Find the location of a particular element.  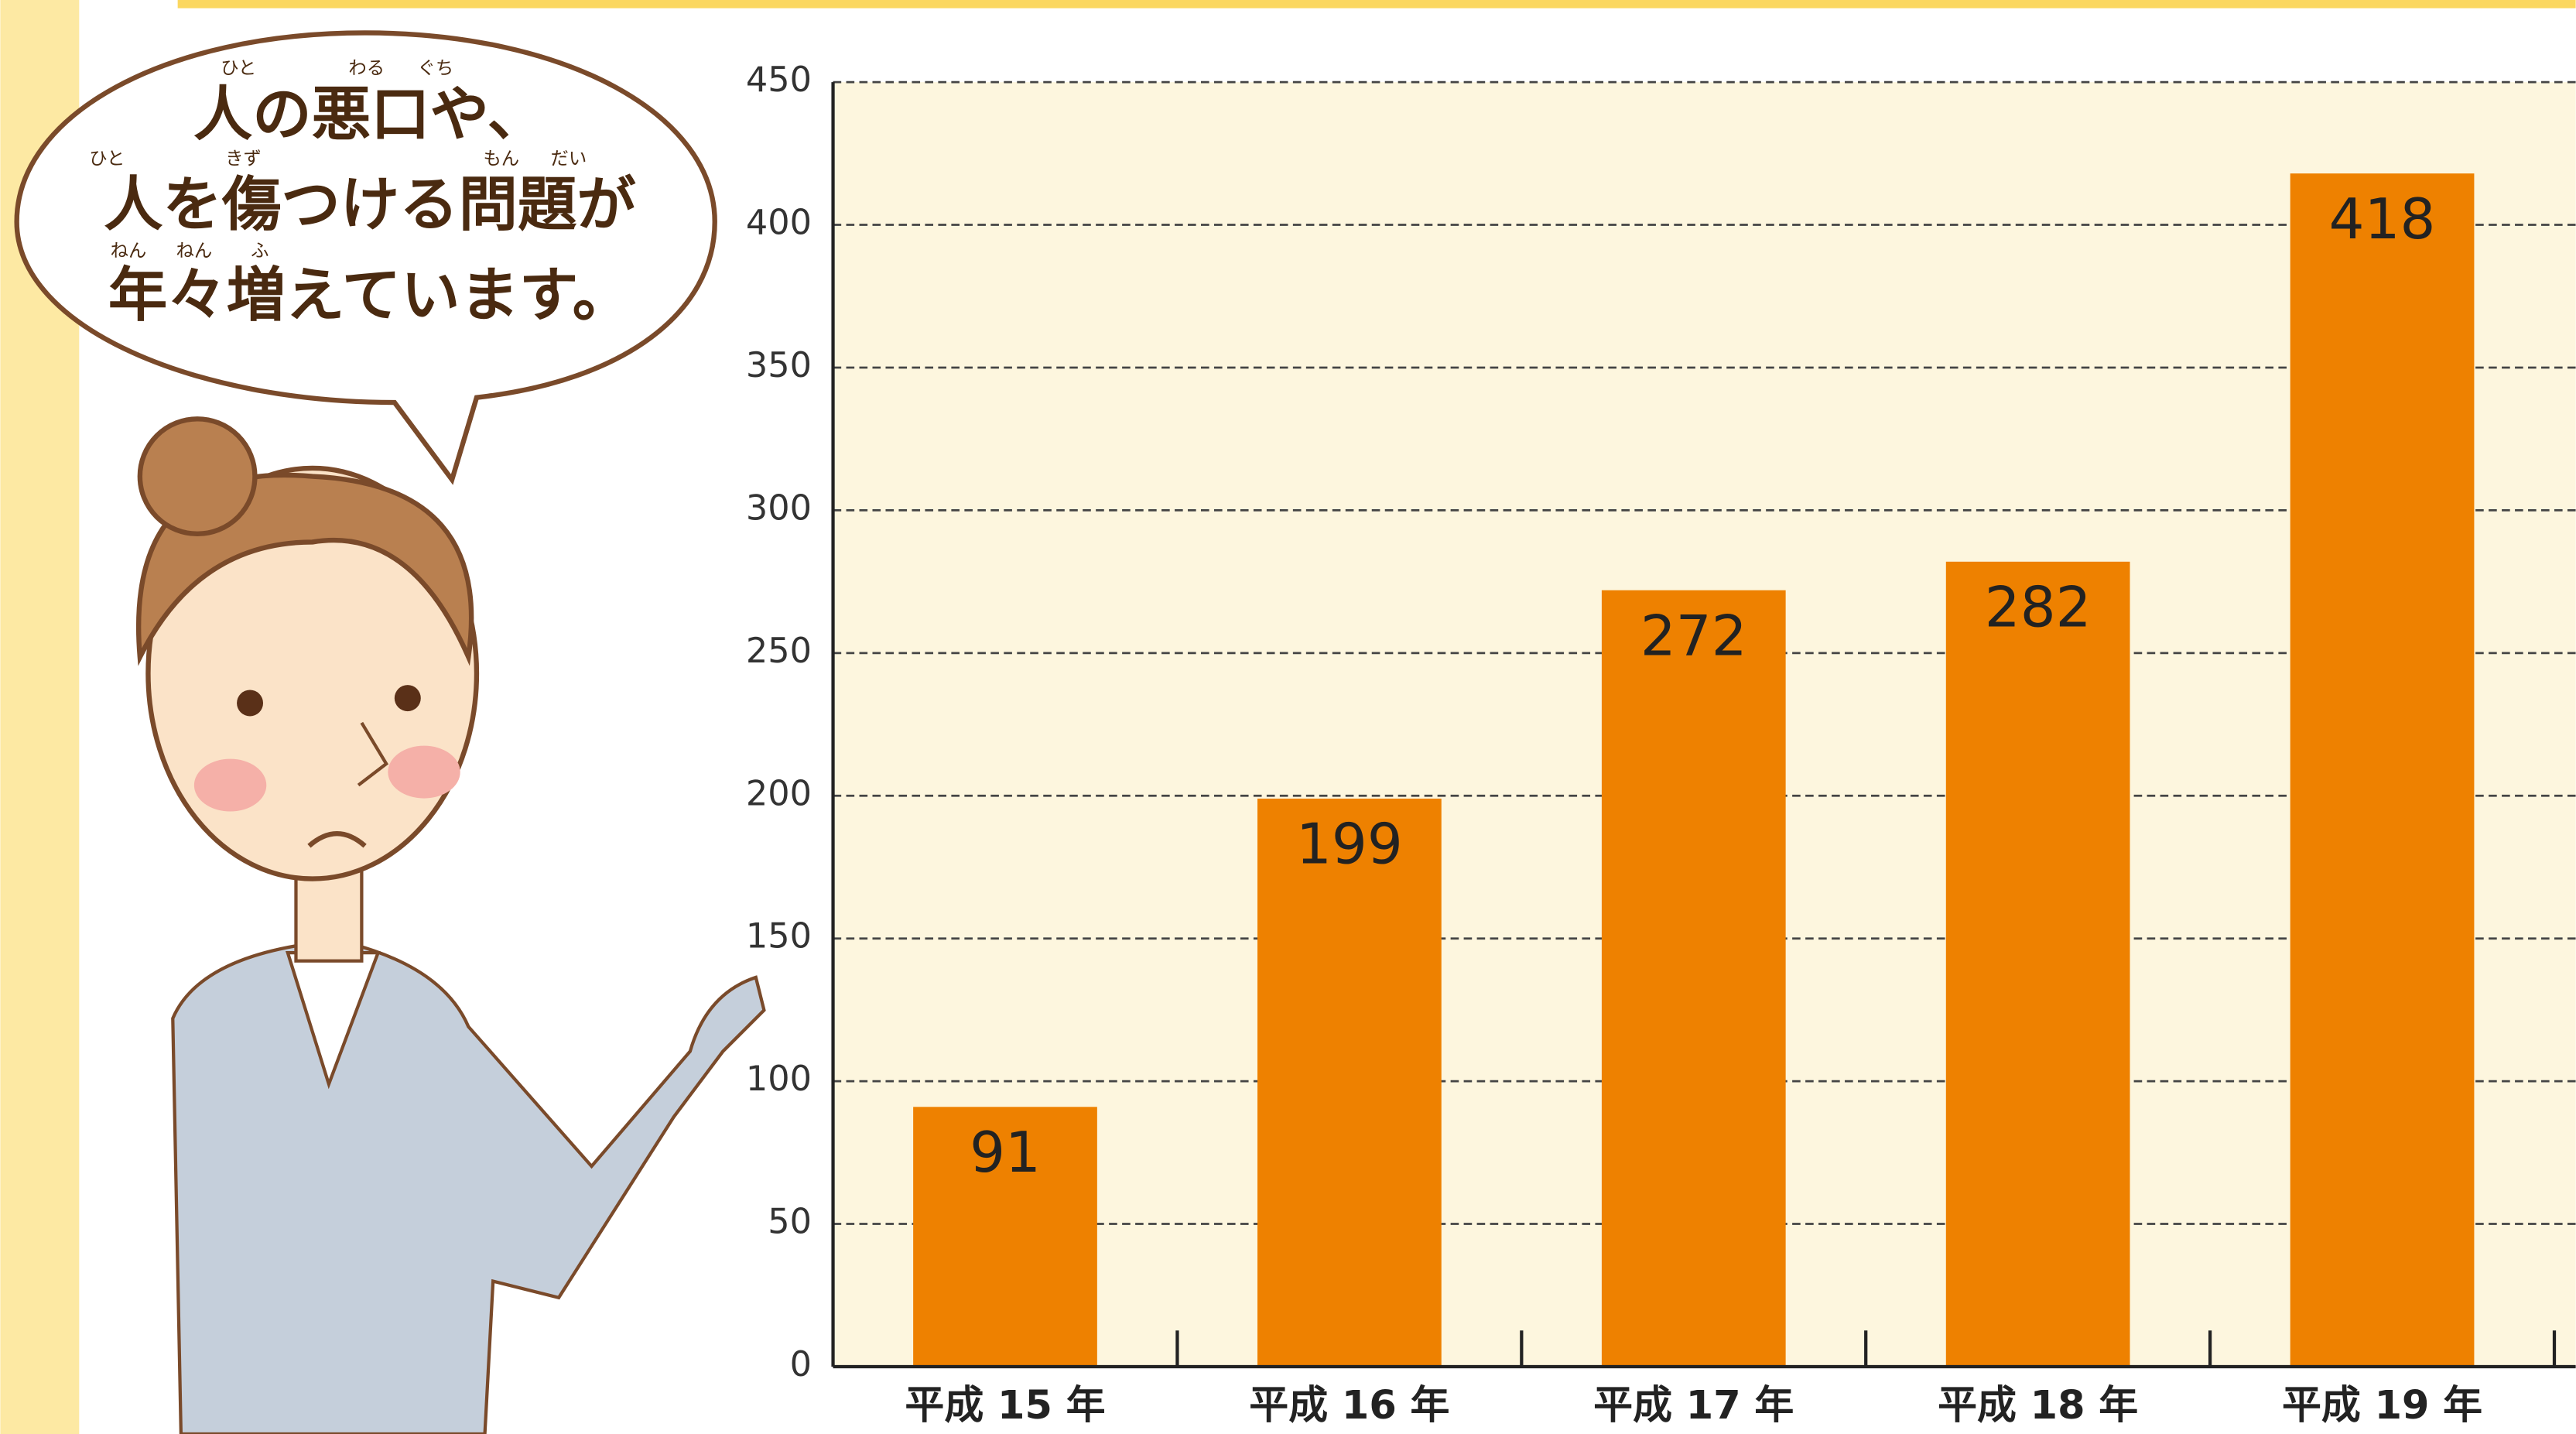

y-tick-label: 150 is located at coordinates (779, 937).